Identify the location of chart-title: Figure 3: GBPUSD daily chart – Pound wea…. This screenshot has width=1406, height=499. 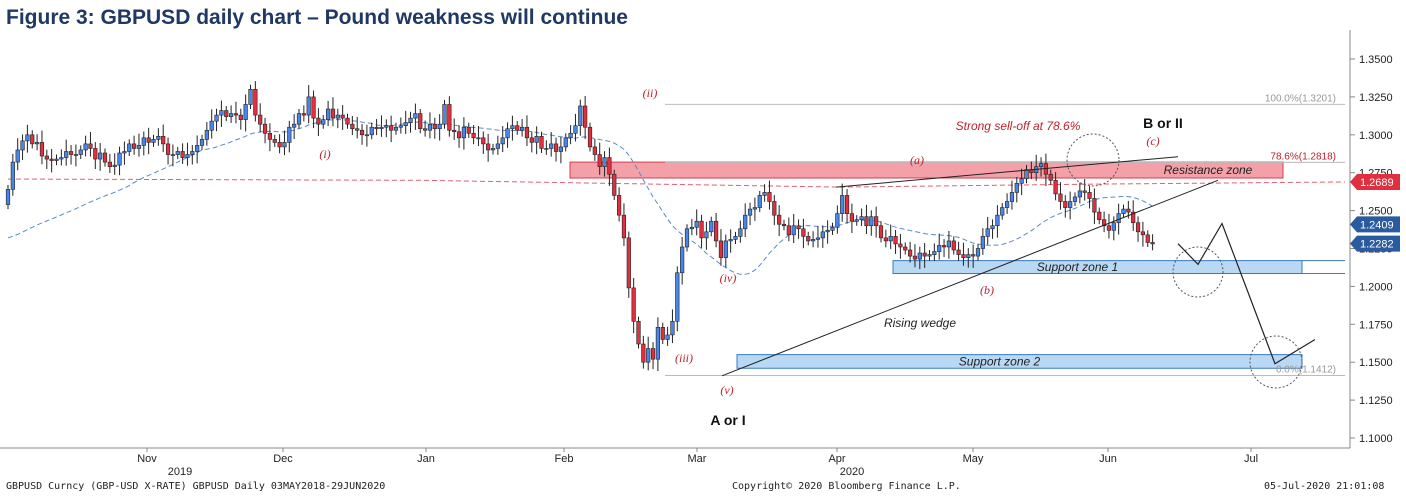
(317, 17).